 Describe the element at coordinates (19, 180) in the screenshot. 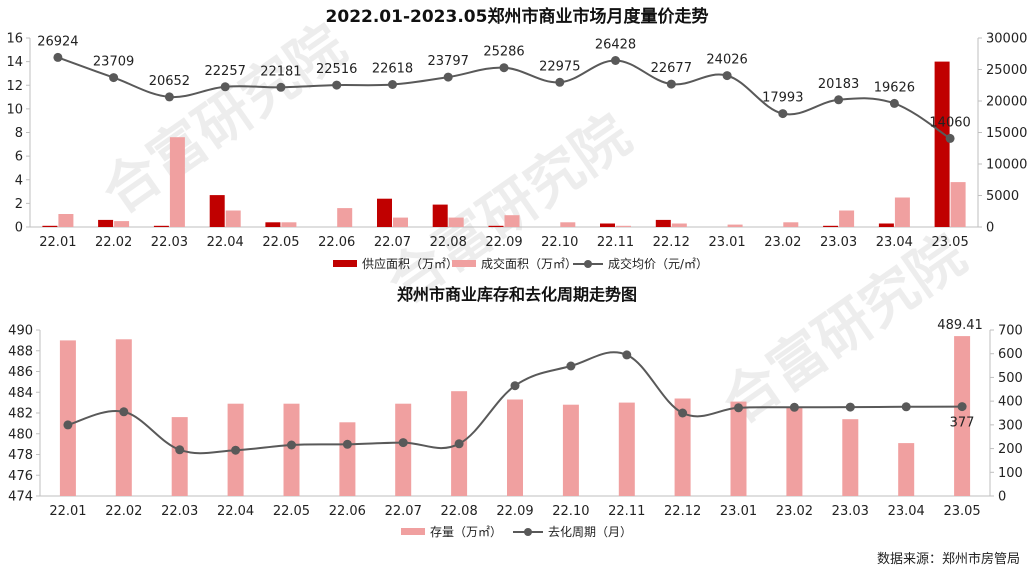

I see `left-tick-label: 4` at that location.